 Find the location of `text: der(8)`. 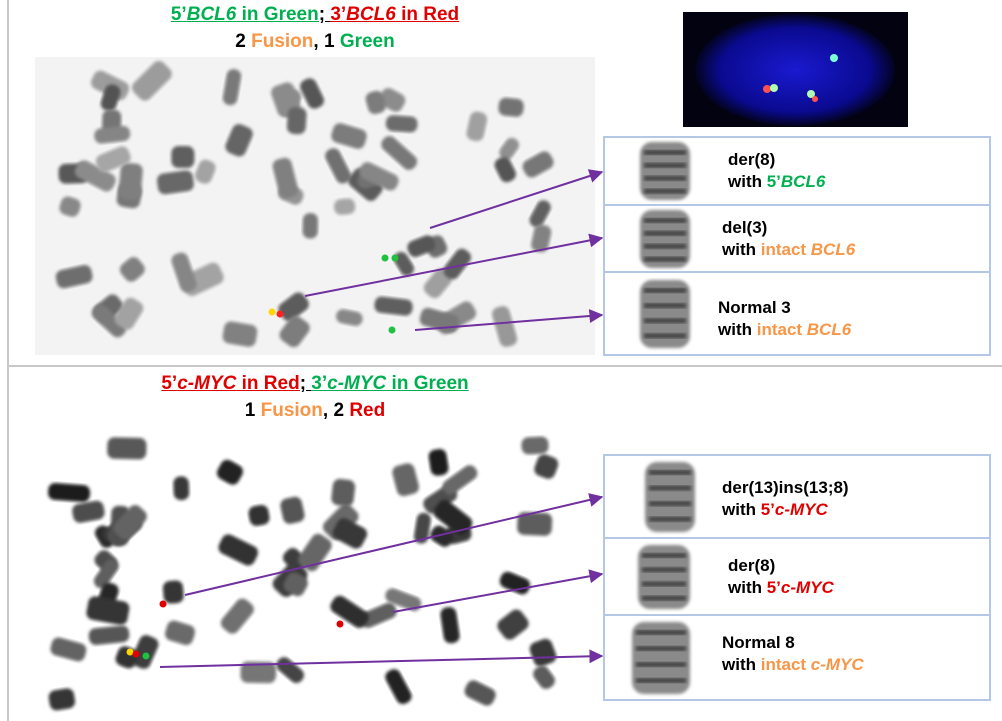

text: der(8) is located at coordinates (752, 565).